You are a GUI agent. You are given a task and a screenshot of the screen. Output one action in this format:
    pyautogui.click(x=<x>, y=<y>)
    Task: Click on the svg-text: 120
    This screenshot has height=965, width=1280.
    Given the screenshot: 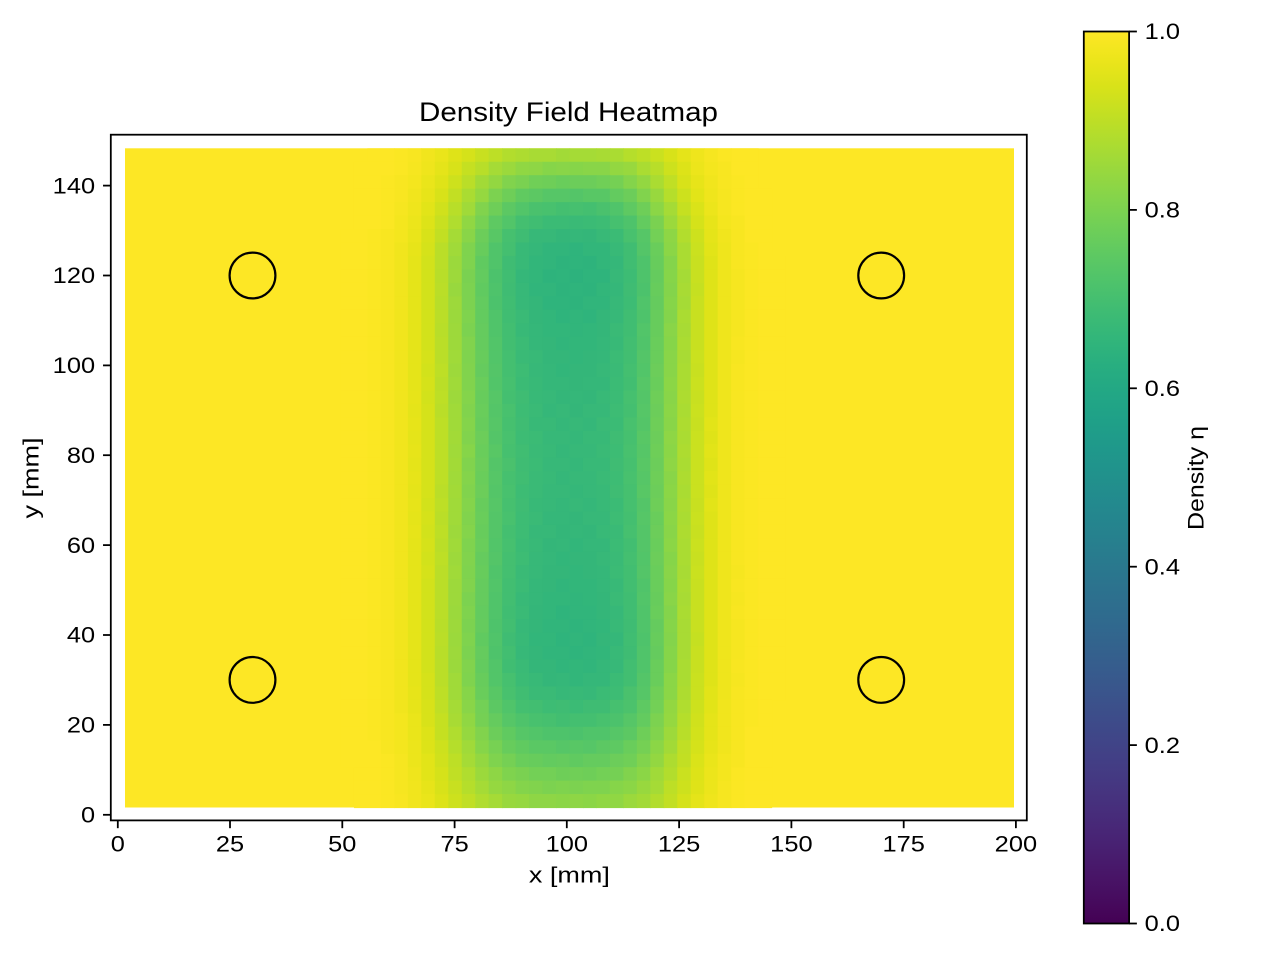 What is the action you would take?
    pyautogui.click(x=74, y=275)
    